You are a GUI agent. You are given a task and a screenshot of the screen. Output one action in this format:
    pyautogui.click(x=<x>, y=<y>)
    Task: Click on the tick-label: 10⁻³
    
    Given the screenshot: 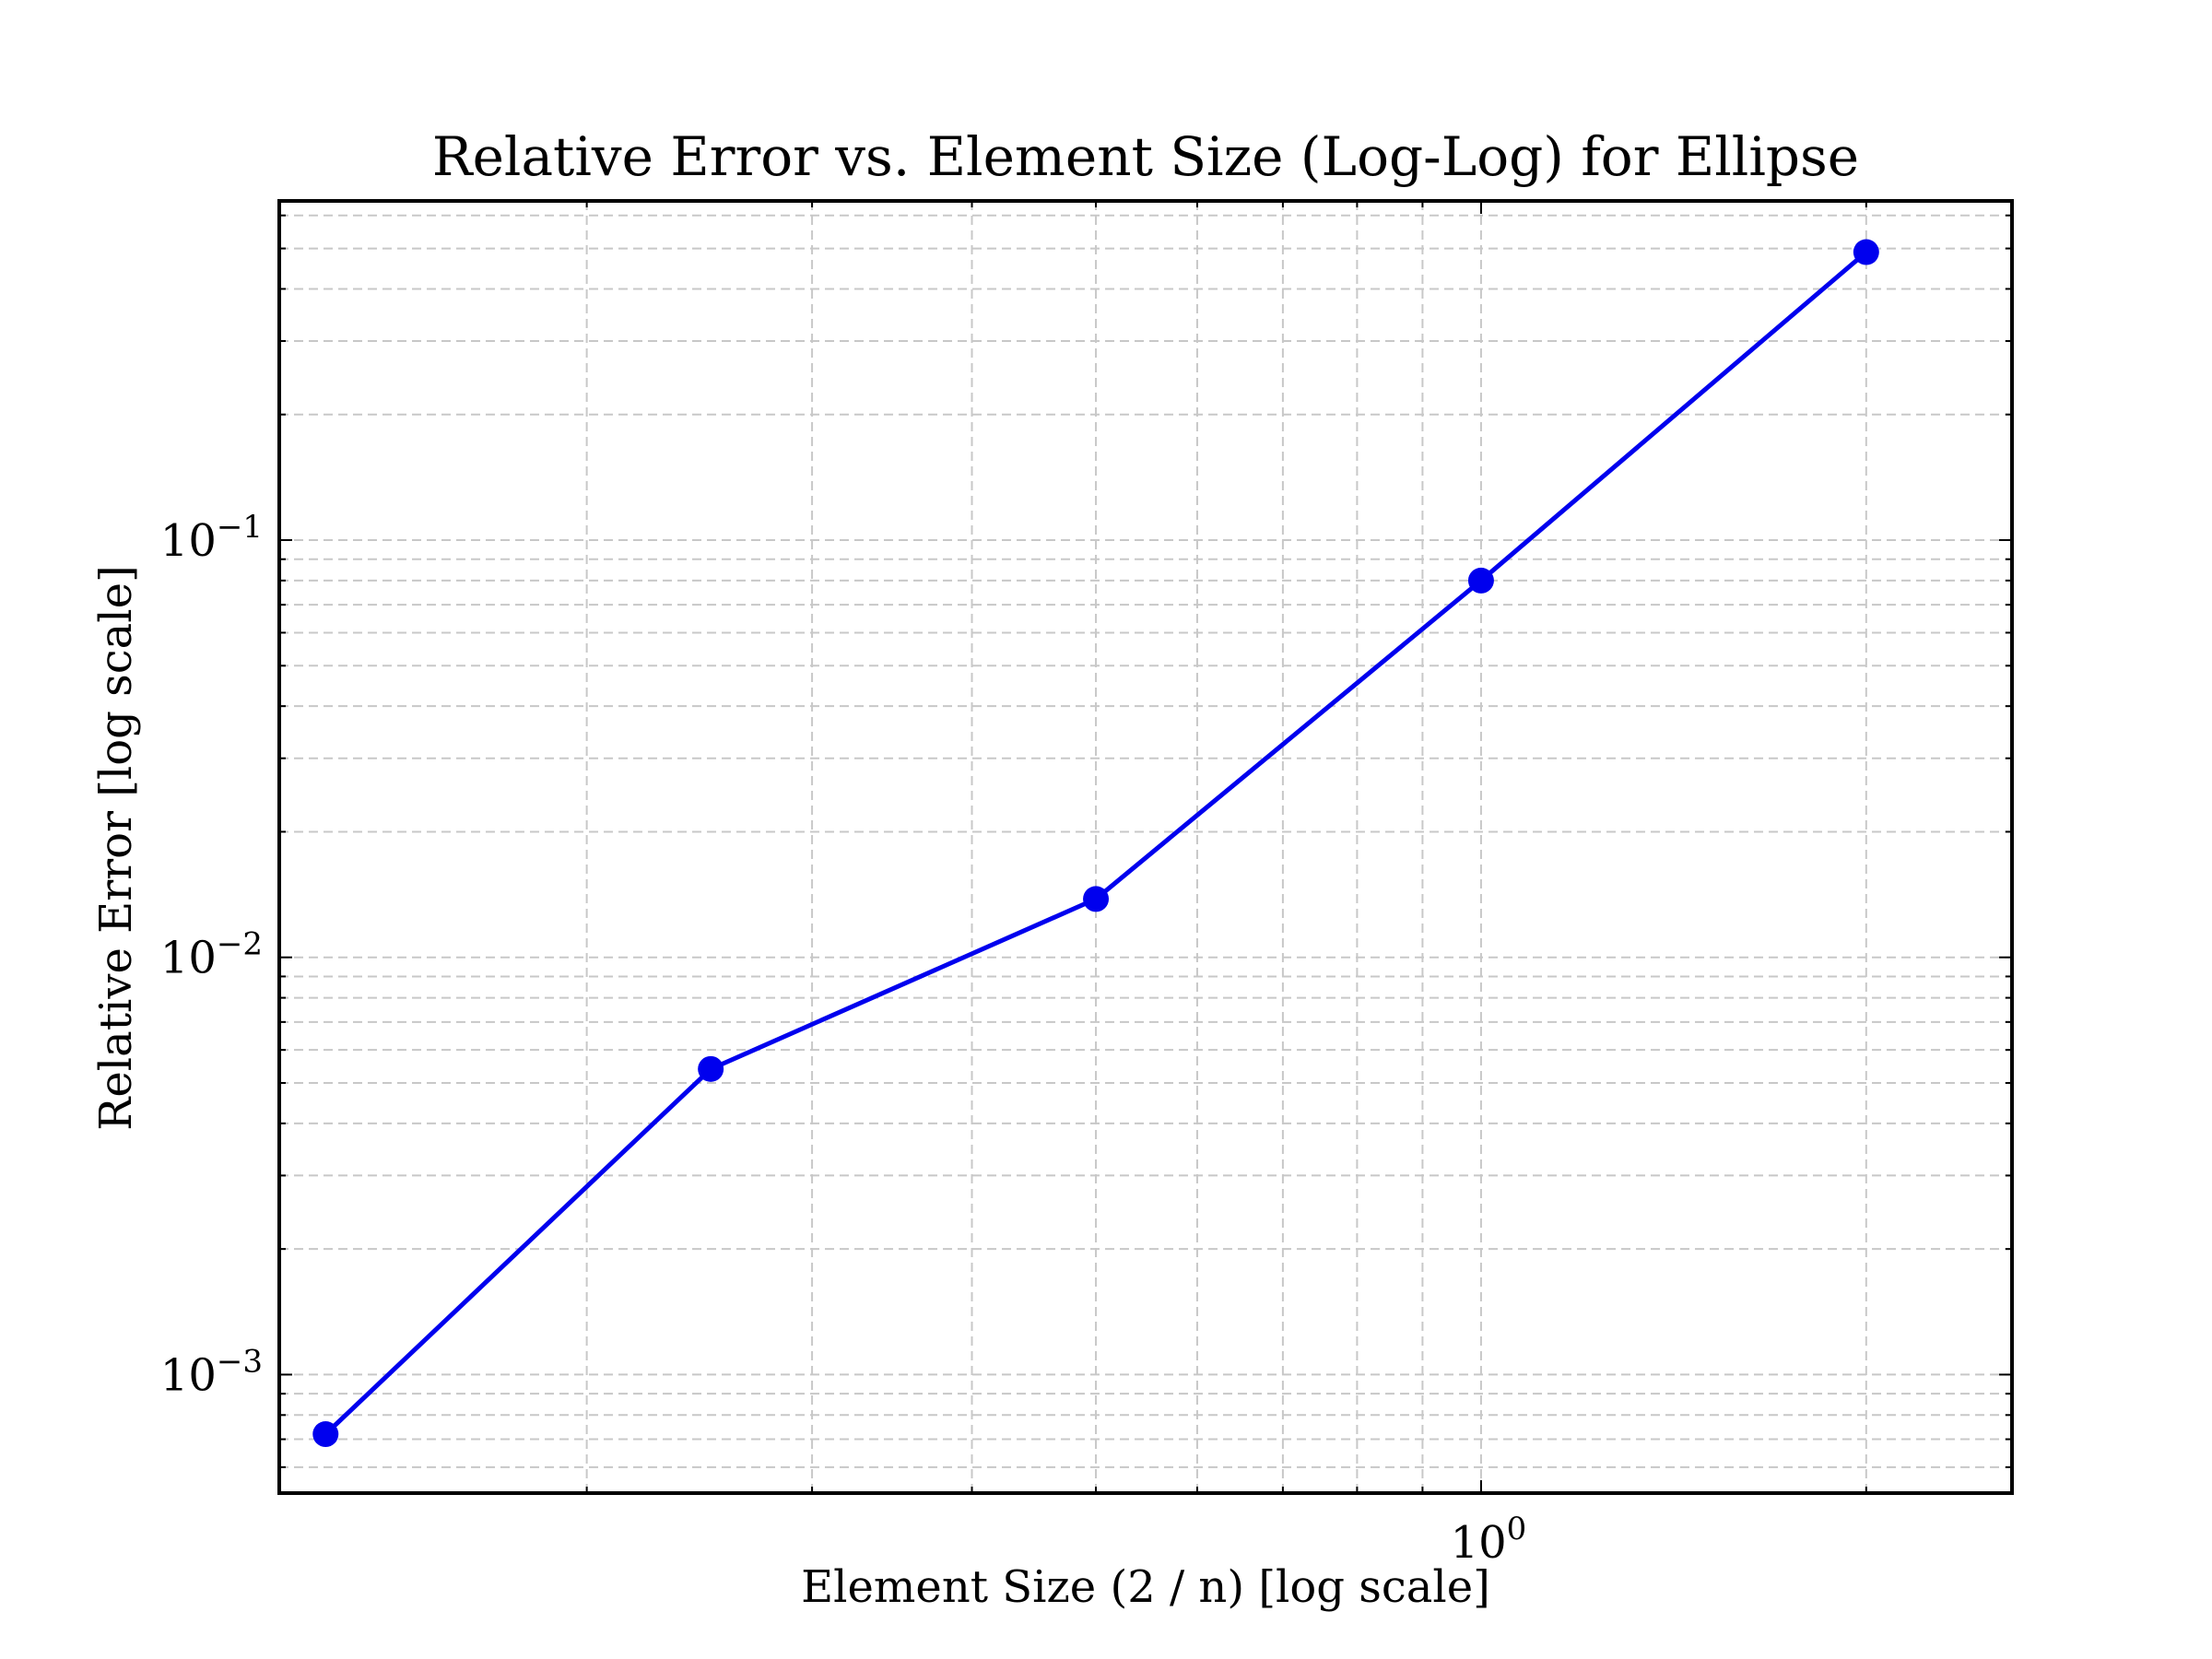 What is the action you would take?
    pyautogui.click(x=211, y=1372)
    